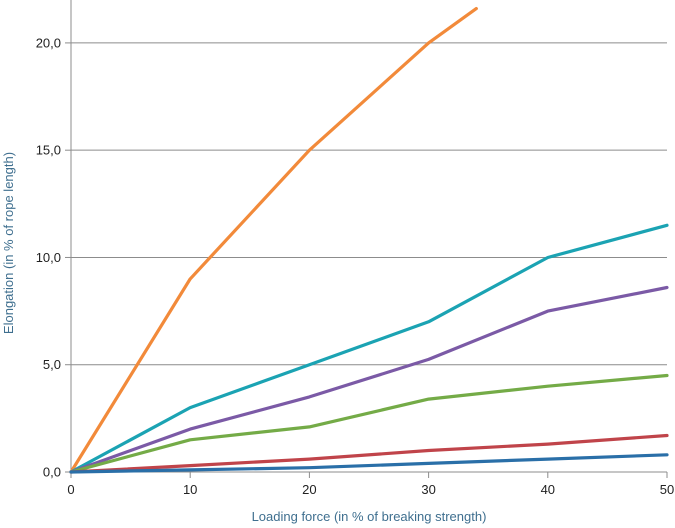  Describe the element at coordinates (52, 472) in the screenshot. I see `y-tick-label-0: 0,0` at that location.